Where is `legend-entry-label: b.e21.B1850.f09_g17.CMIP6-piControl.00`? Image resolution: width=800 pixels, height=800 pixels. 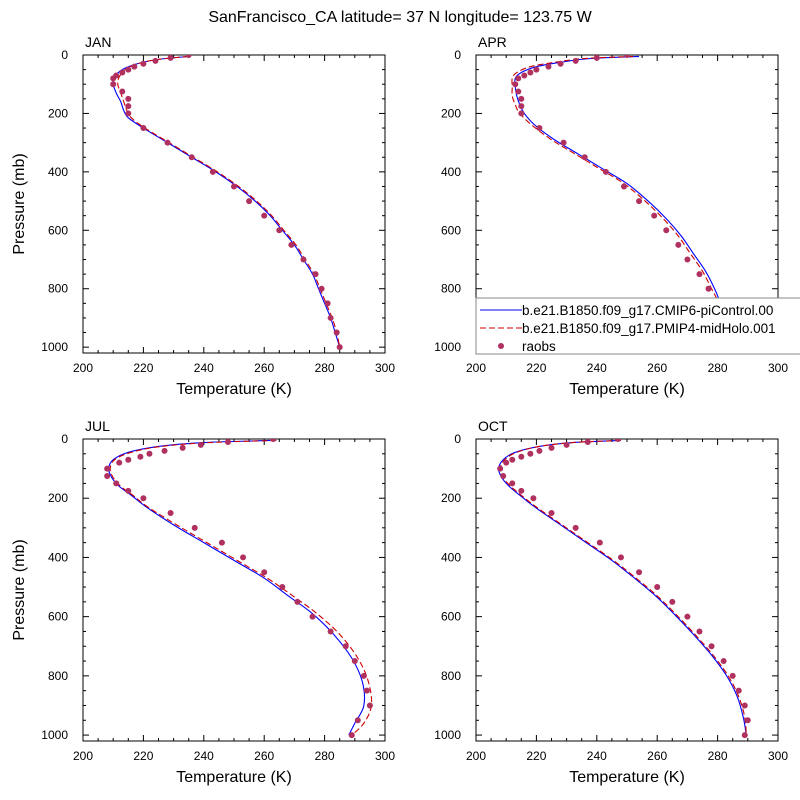 legend-entry-label: b.e21.B1850.f09_g17.CMIP6-piControl.00 is located at coordinates (647, 310).